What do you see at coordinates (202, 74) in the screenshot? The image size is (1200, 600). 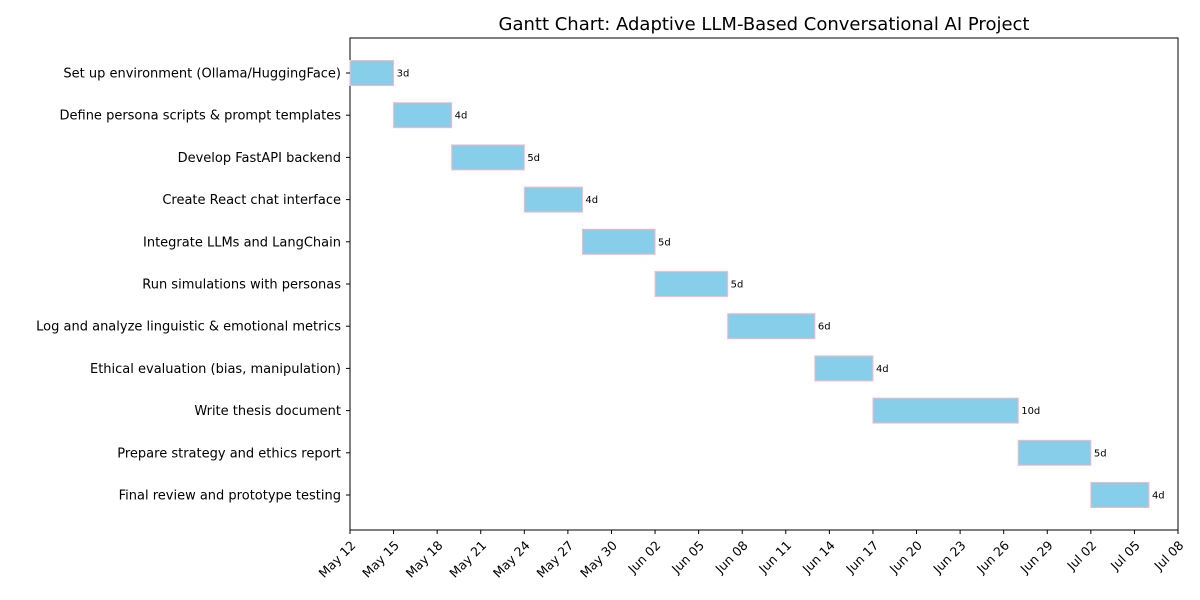 I see `task-label: Set up environment (Ollama/HuggingFace)` at bounding box center [202, 74].